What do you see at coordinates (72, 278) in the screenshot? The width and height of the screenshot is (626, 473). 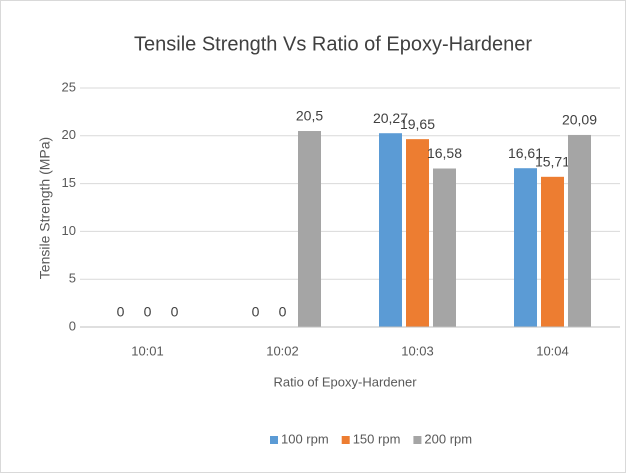 I see `y-tick-label: 5` at bounding box center [72, 278].